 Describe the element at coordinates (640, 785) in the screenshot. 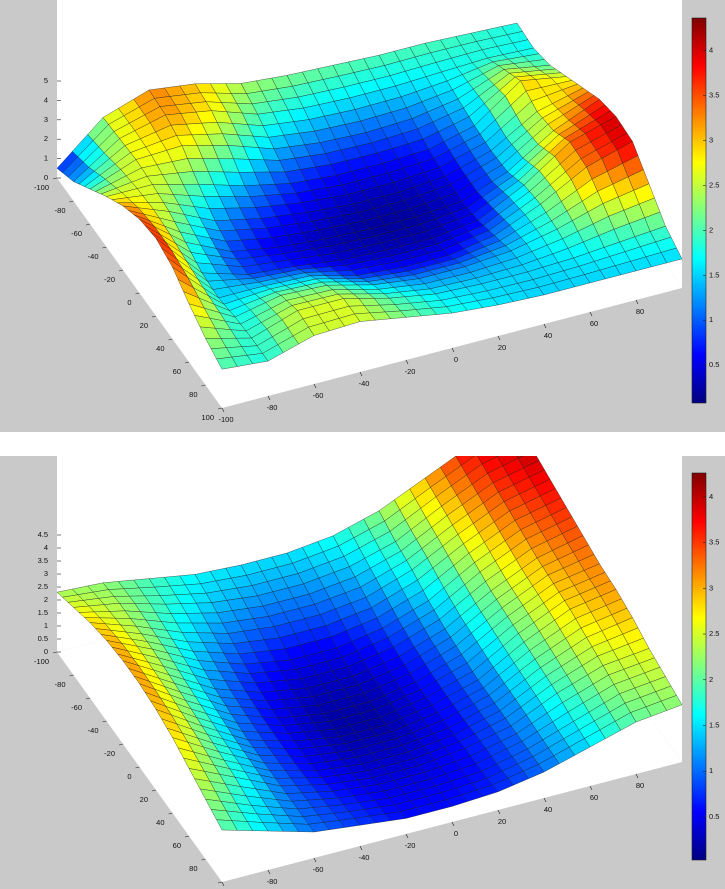

I see `x-tick-label: 80` at that location.